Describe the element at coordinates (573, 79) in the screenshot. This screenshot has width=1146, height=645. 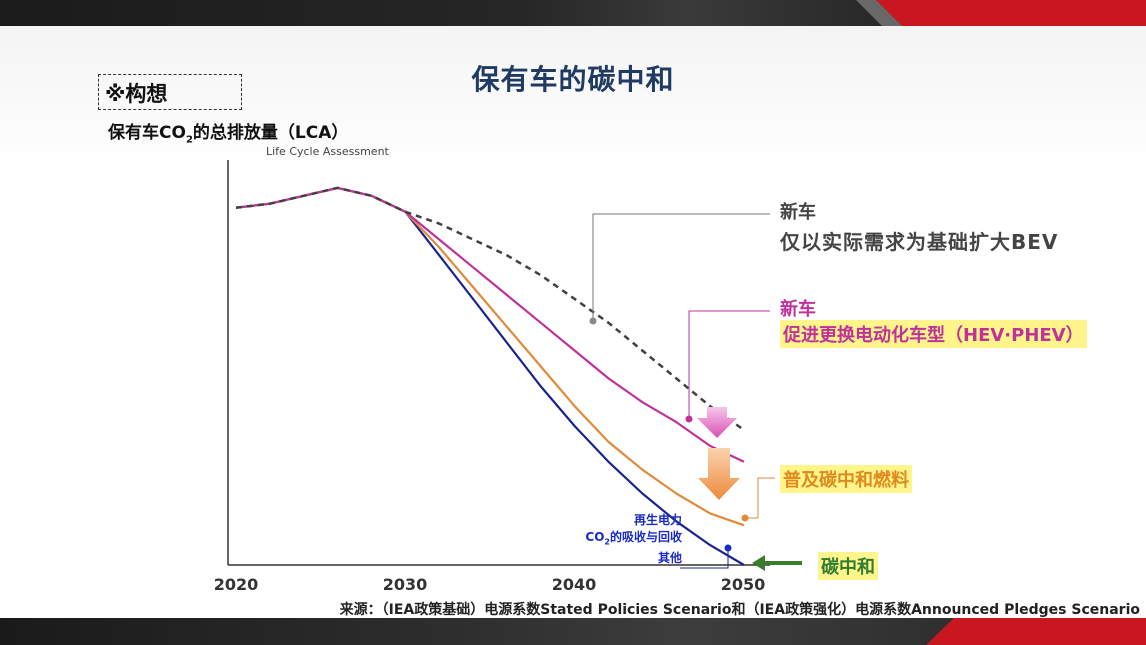
I see `slide-title: 保有车的碳中和` at that location.